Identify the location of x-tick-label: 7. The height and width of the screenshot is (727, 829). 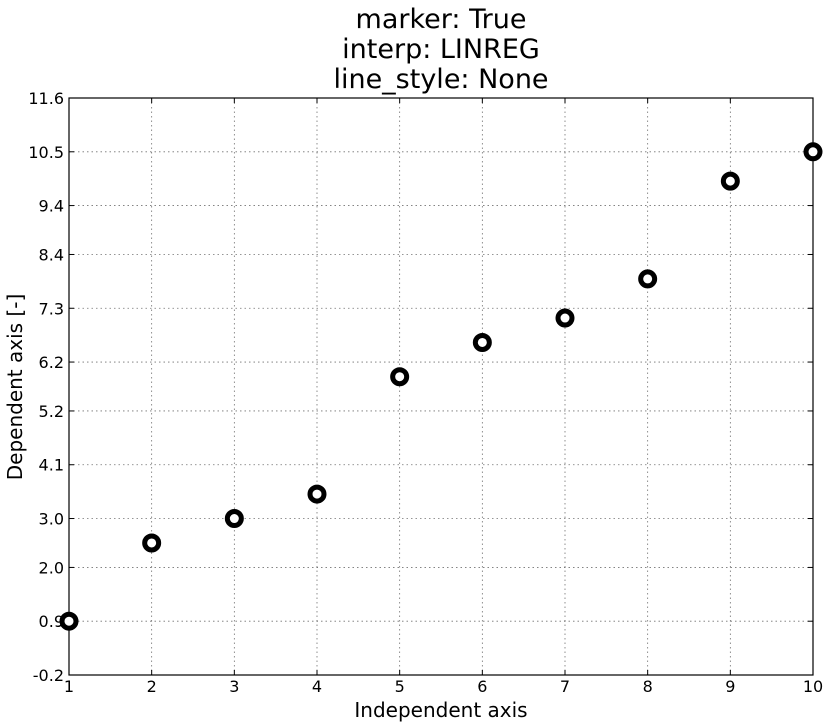
(565, 686).